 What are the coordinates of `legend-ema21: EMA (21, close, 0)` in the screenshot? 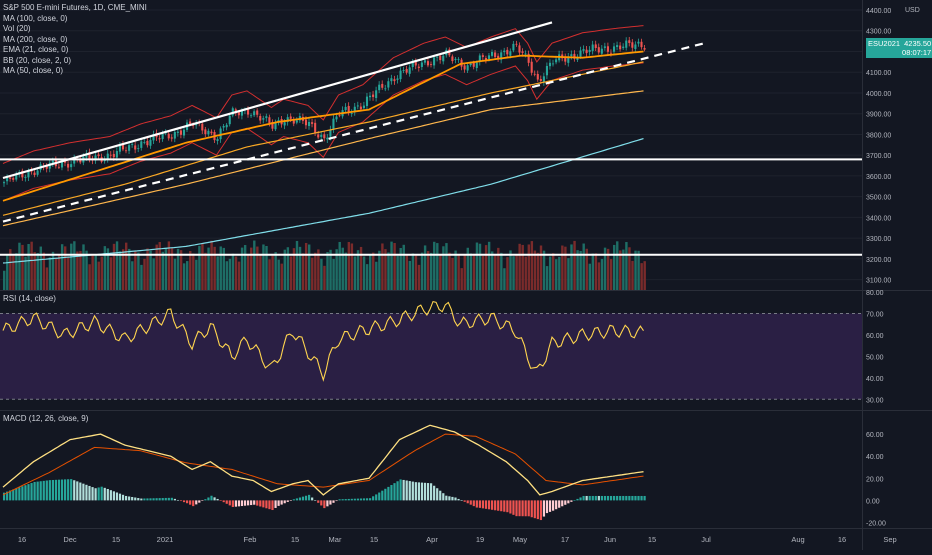 It's located at (36, 49).